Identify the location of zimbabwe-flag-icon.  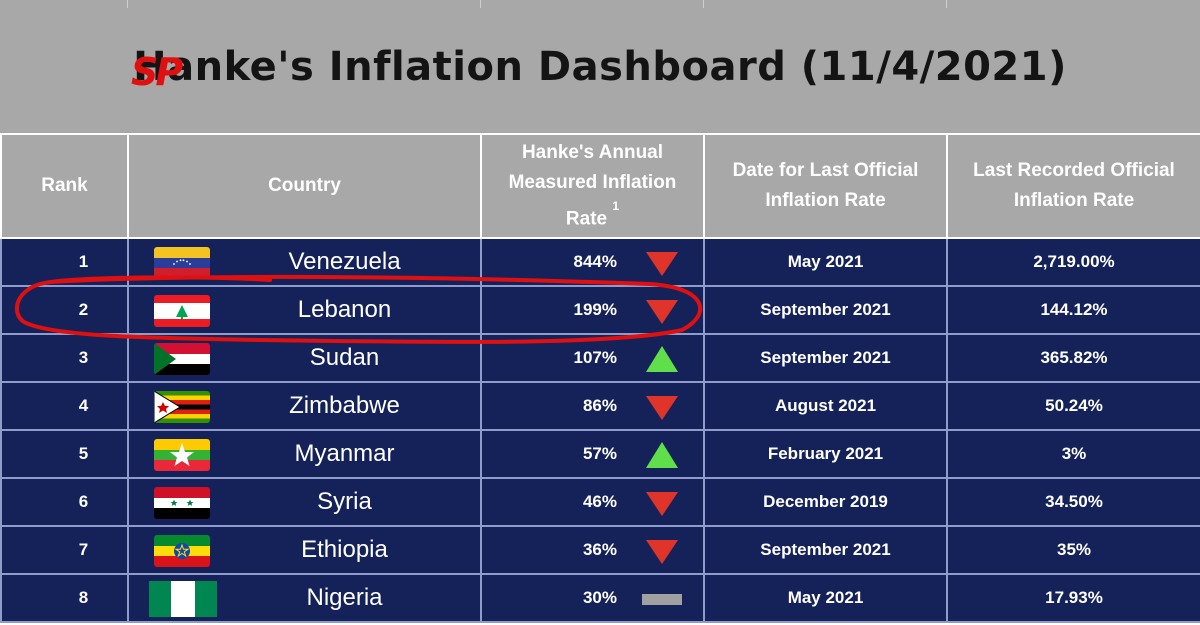
(182, 407).